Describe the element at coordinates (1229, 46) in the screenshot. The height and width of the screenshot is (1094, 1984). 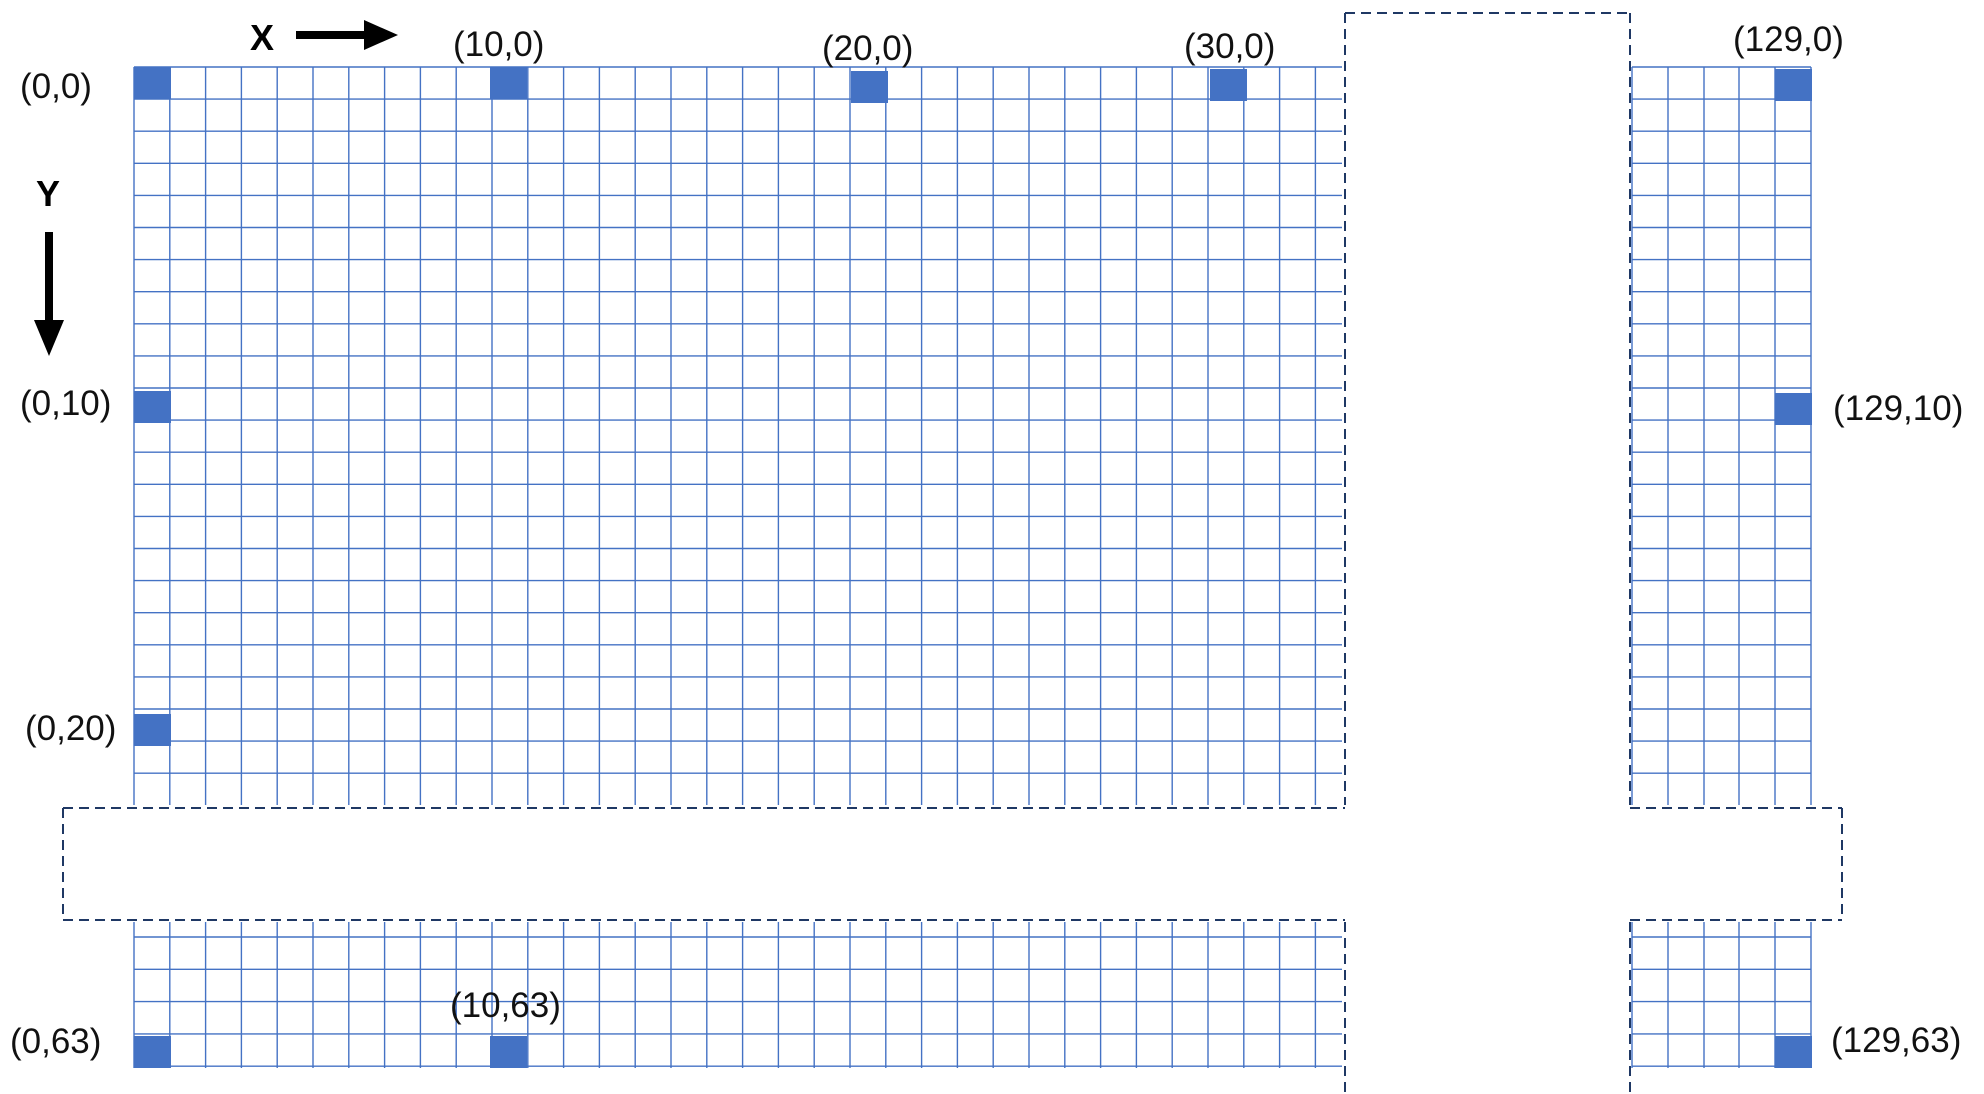
I see `coord-label-30-0: (30,0)` at that location.